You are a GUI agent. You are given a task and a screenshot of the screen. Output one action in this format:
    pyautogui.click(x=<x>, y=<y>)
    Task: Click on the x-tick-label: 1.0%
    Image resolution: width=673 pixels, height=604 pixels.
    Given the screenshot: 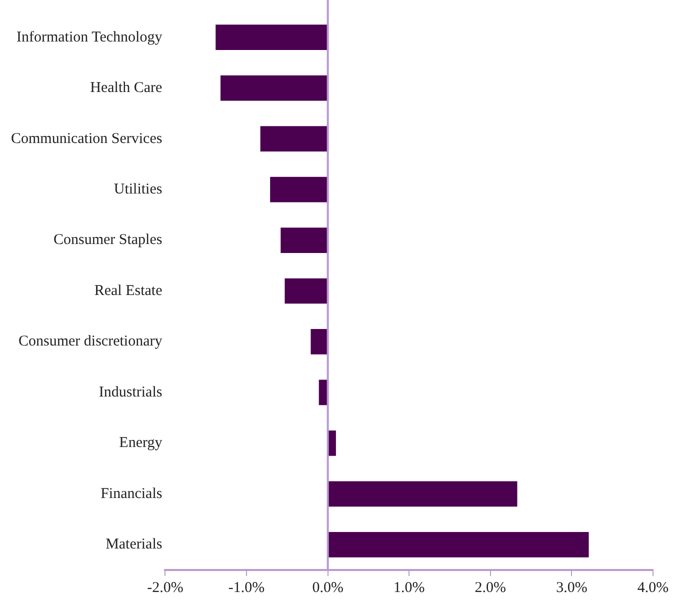 What is the action you would take?
    pyautogui.click(x=409, y=588)
    